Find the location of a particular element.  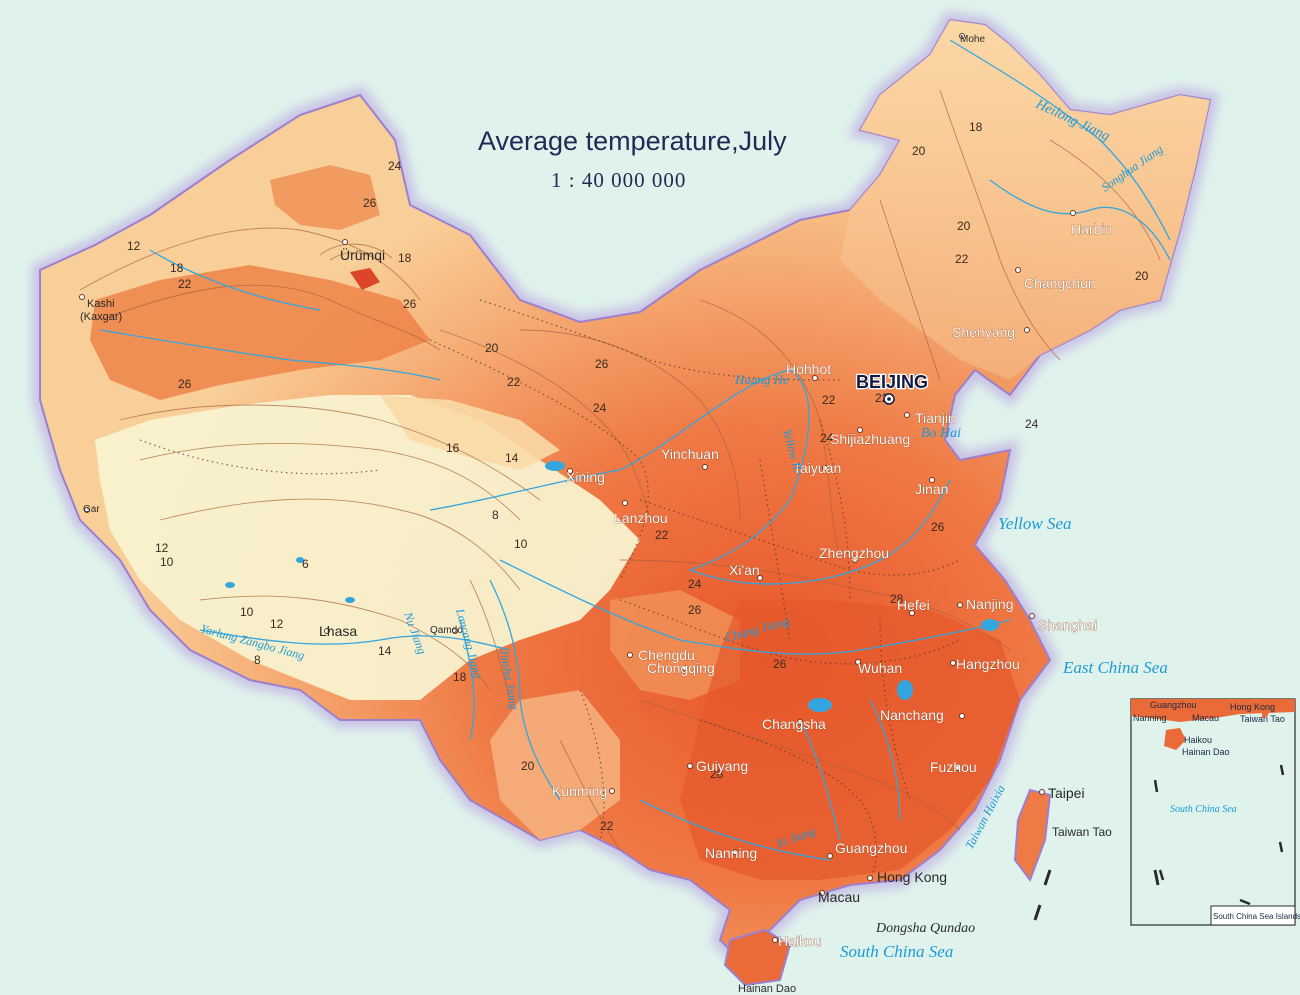

map-title: Average temperature,July is located at coordinates (632, 141).